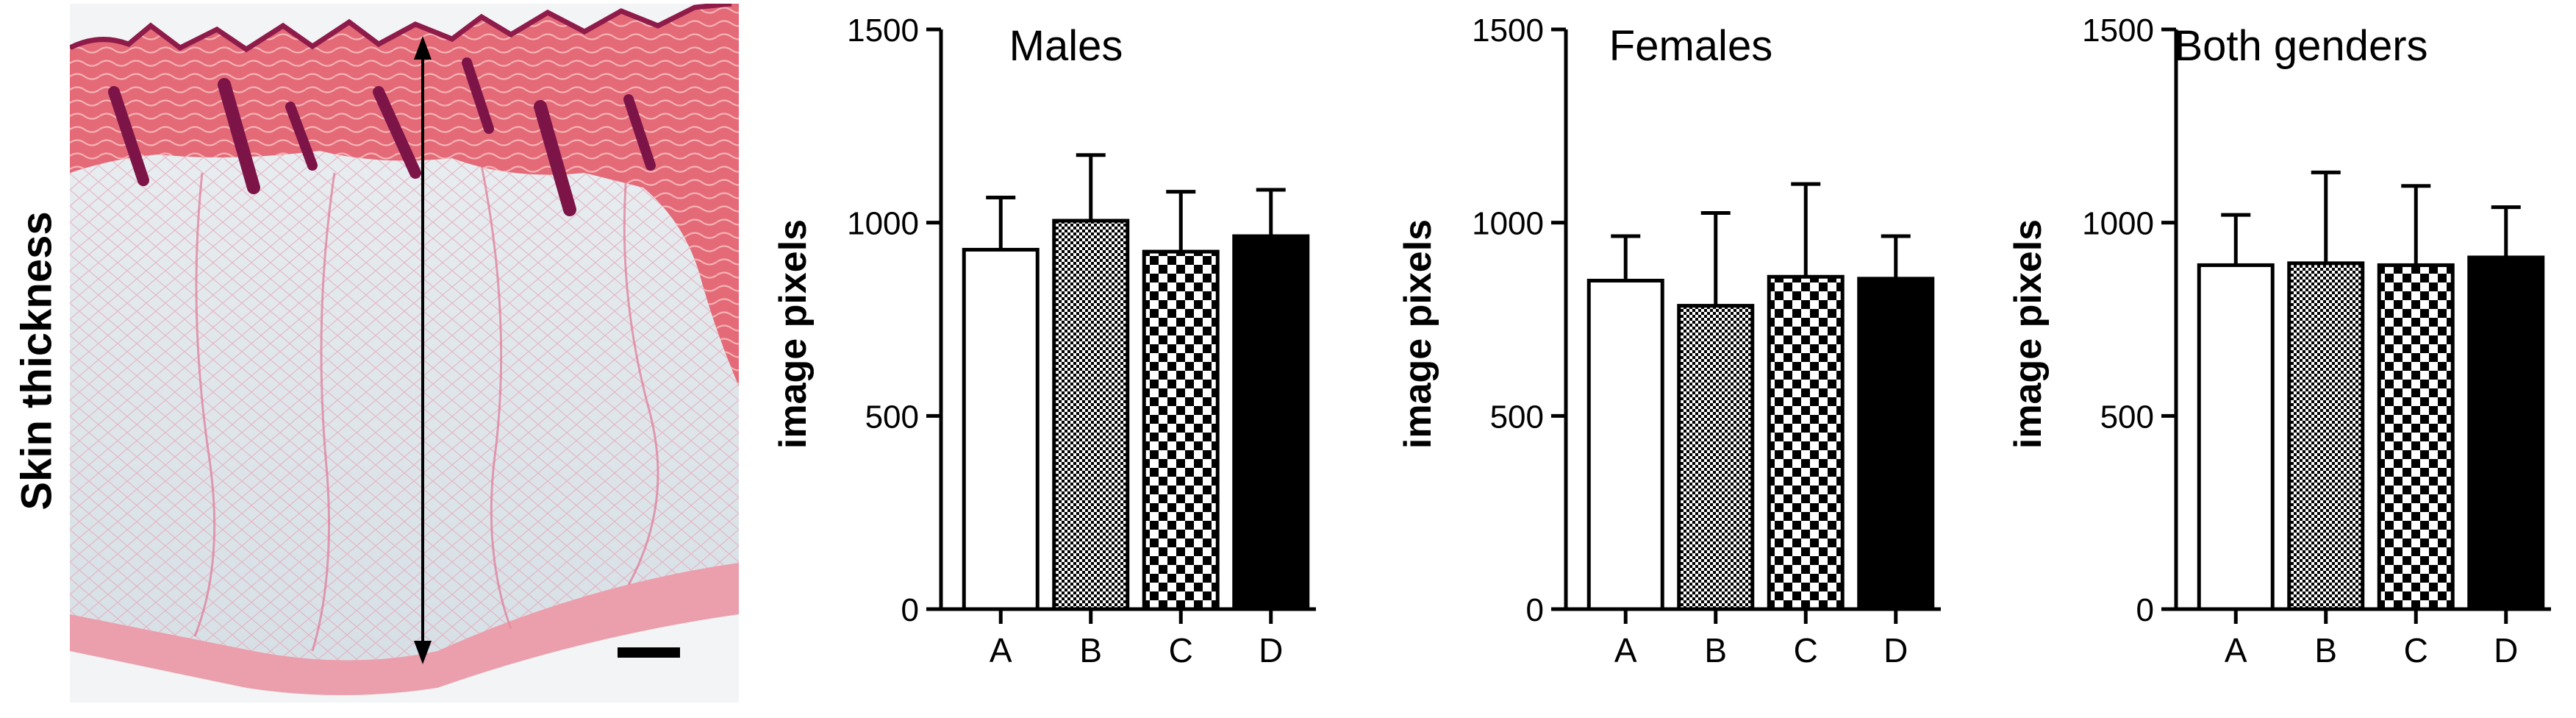 The image size is (2576, 718). I want to click on scale-bar, so click(649, 652).